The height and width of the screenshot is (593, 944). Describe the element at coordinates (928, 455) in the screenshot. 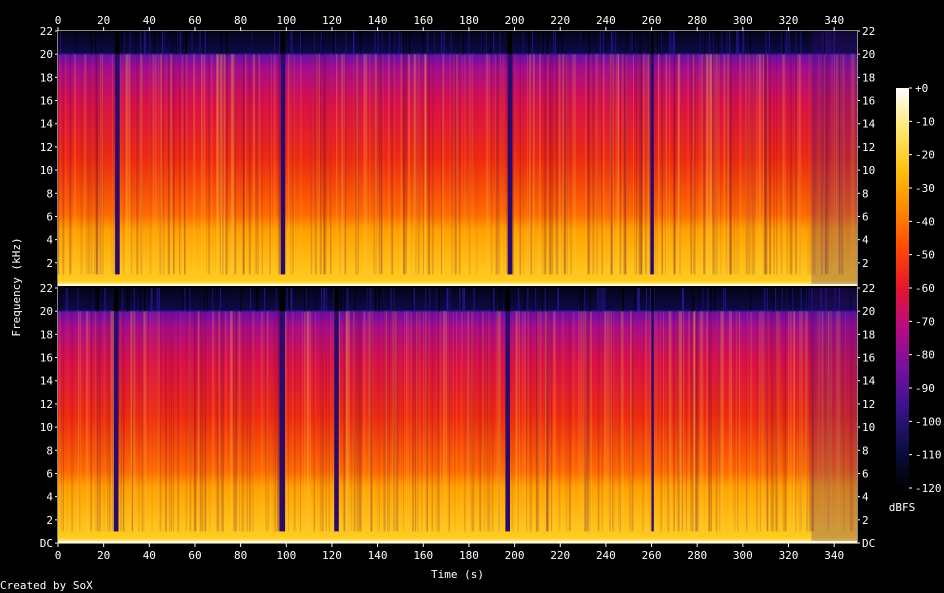

I see `colorbar-tick-label: -110` at that location.